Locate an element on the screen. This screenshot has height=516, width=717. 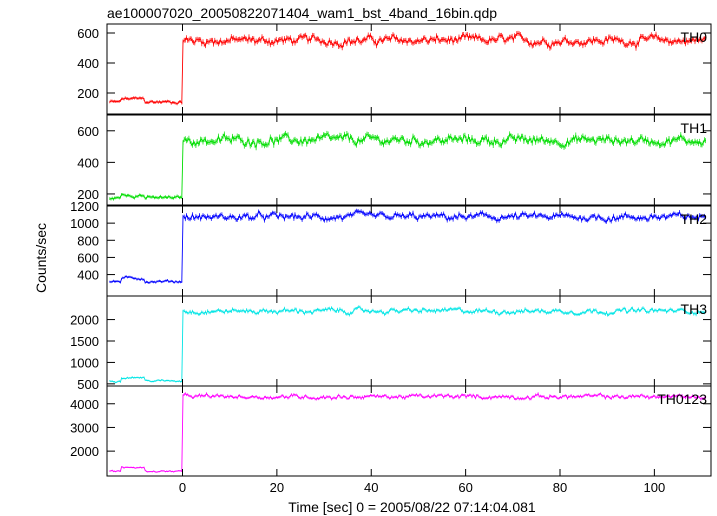
x-tick-label: 60 is located at coordinates (465, 487).